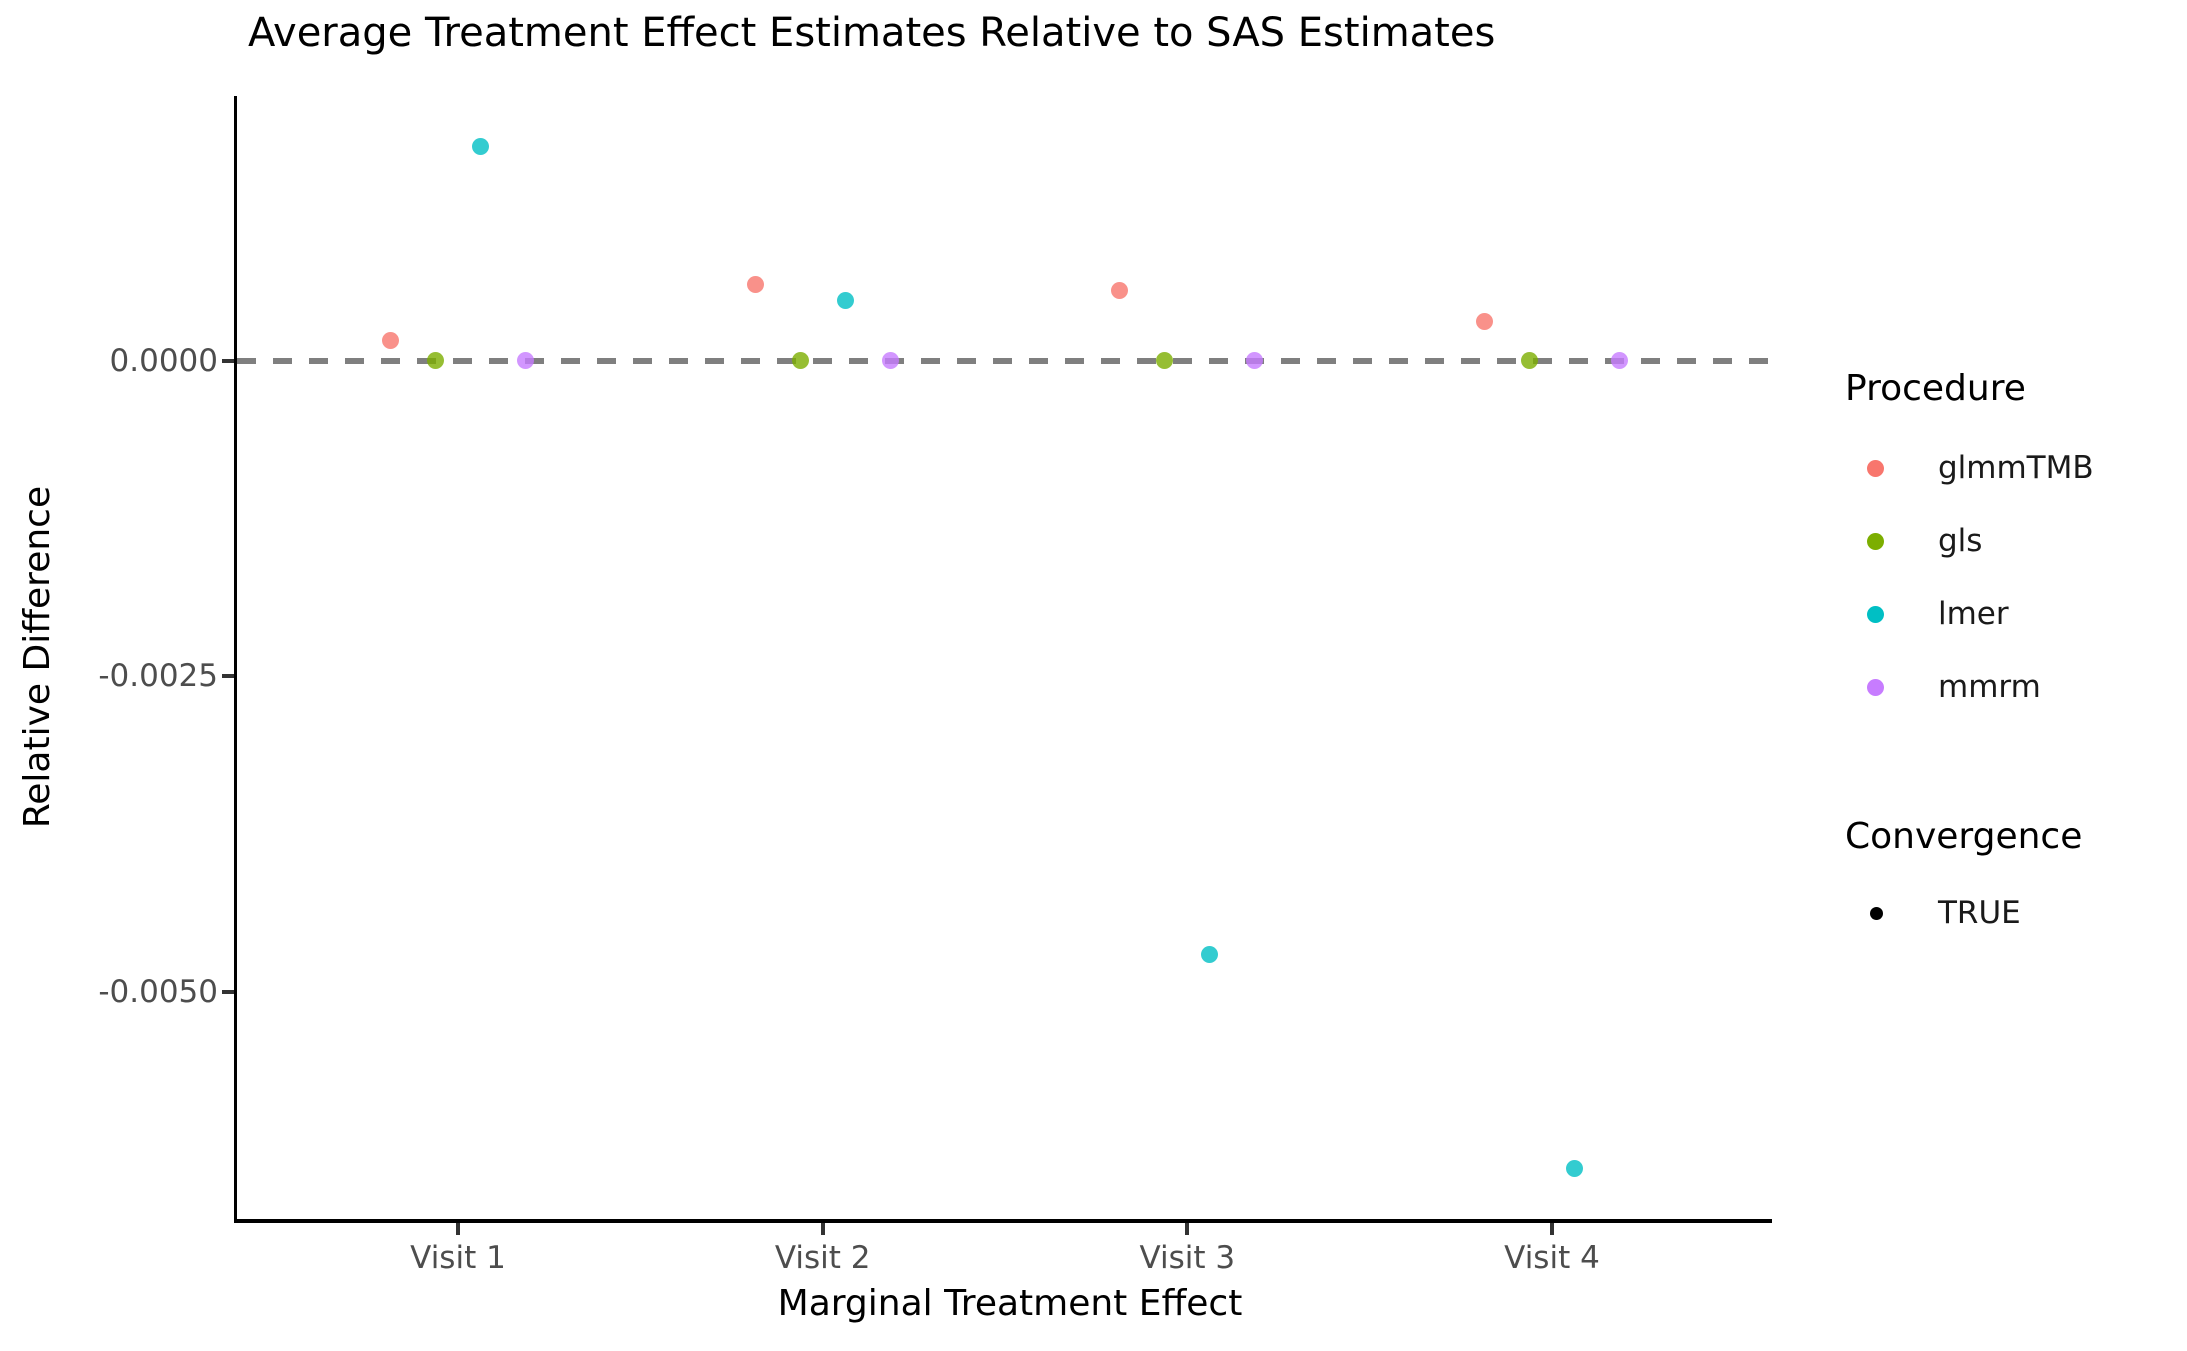 This screenshot has width=2187, height=1351. I want to click on legend-item-mmrm: mmrm, so click(2015, 687).